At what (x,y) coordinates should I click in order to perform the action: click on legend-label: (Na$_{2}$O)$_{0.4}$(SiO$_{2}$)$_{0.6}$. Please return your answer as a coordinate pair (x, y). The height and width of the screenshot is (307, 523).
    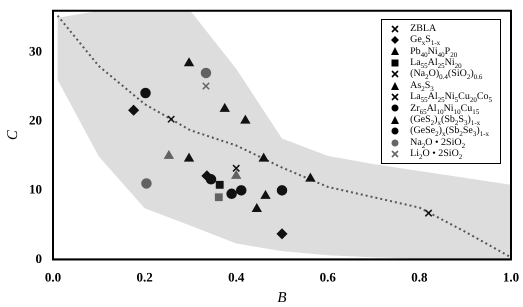
    Looking at the image, I should click on (446, 75).